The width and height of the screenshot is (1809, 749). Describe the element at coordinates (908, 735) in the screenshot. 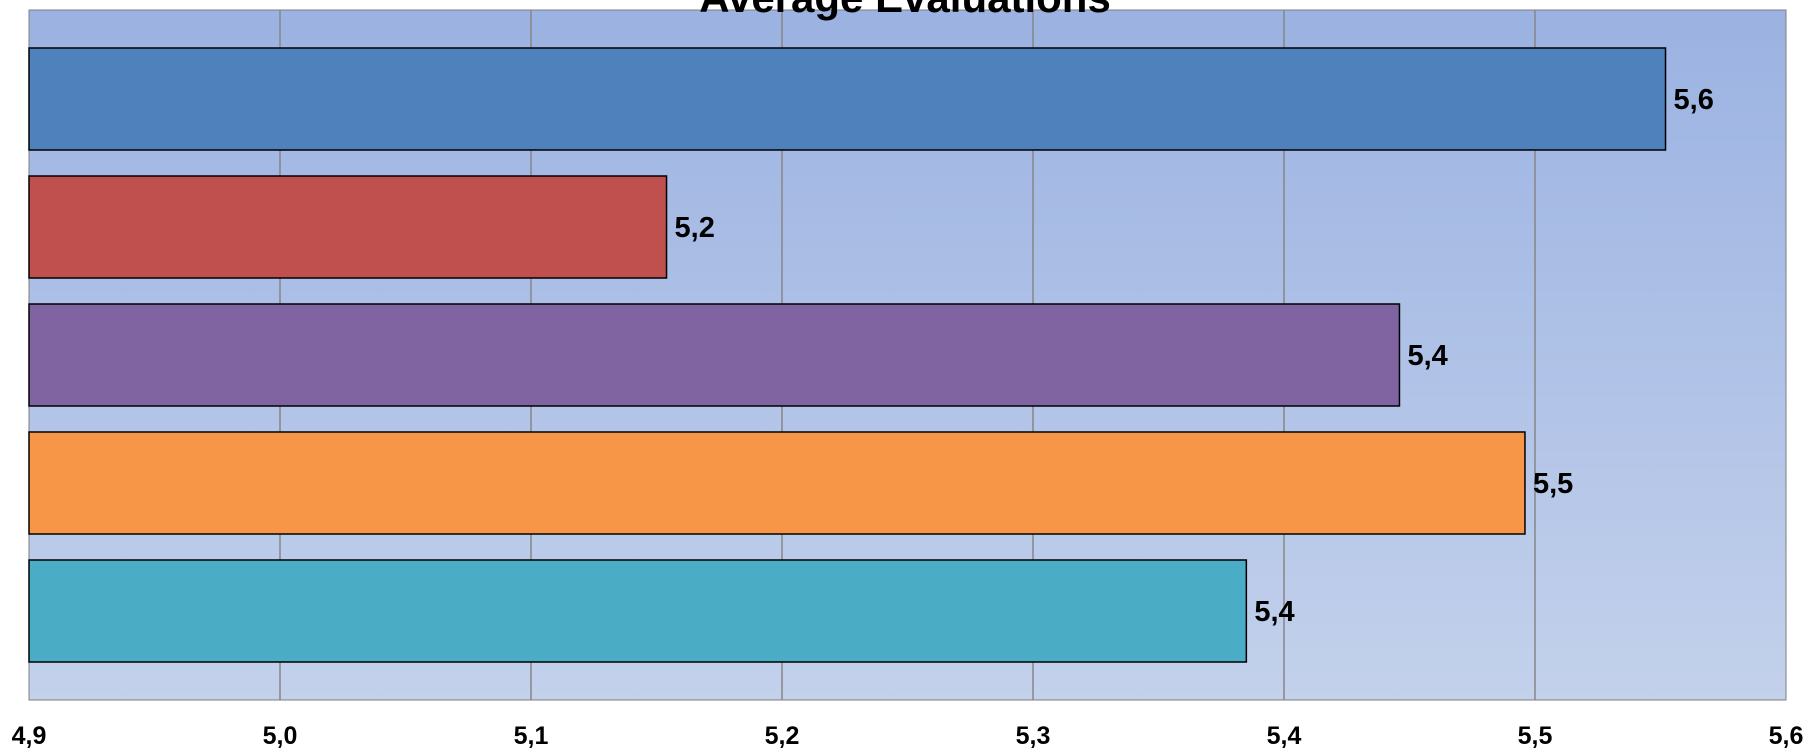

I see `x-axis-ticks: 4,9 5,0 5,1 5,2 5,3 5,4 5,5 5,6` at that location.